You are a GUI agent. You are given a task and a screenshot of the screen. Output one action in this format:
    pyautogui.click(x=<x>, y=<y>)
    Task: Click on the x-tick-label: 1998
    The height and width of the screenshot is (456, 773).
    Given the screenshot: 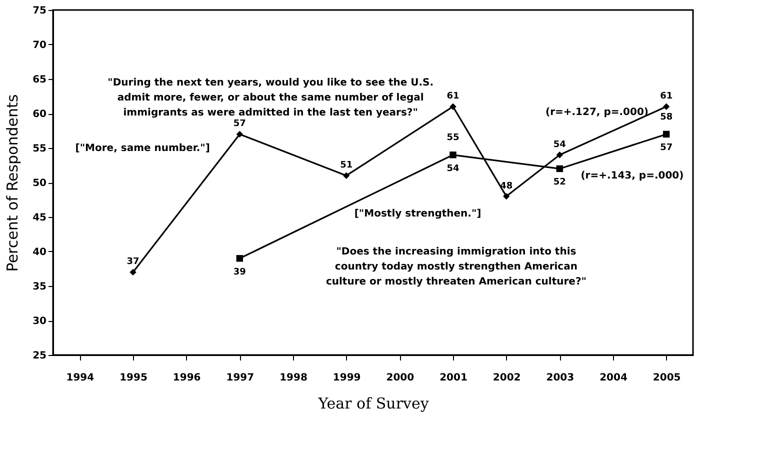 What is the action you would take?
    pyautogui.click(x=294, y=378)
    